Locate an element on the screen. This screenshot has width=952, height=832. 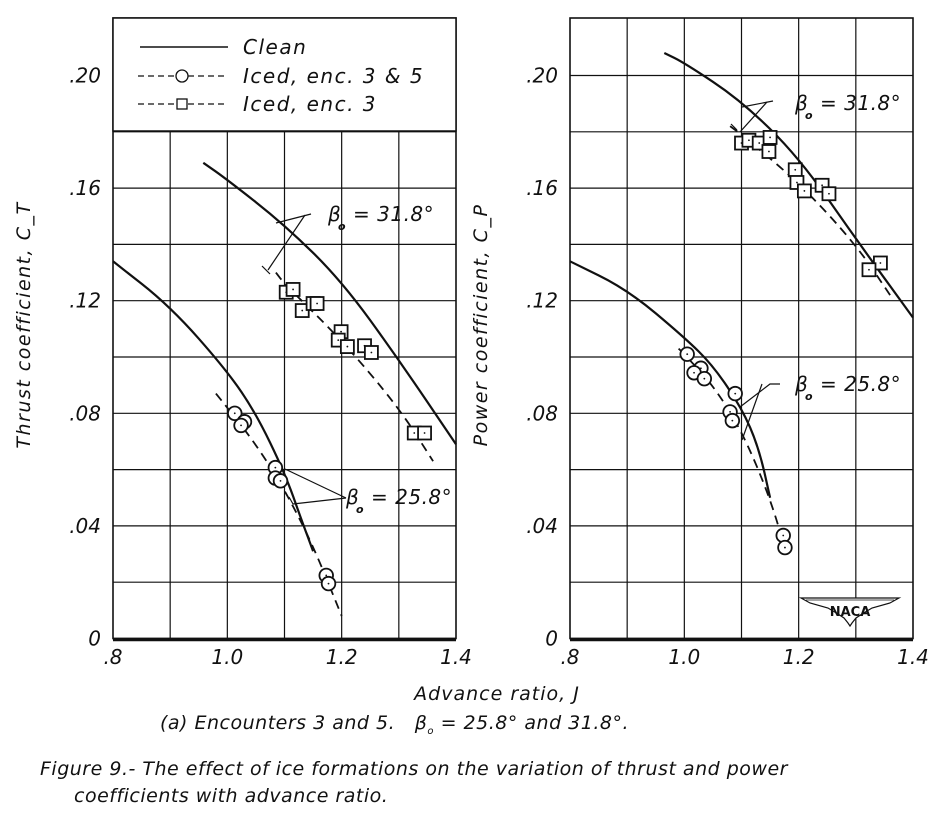
annotation-left-25-8: β o = 25.8° is located at coordinates (368, 492).